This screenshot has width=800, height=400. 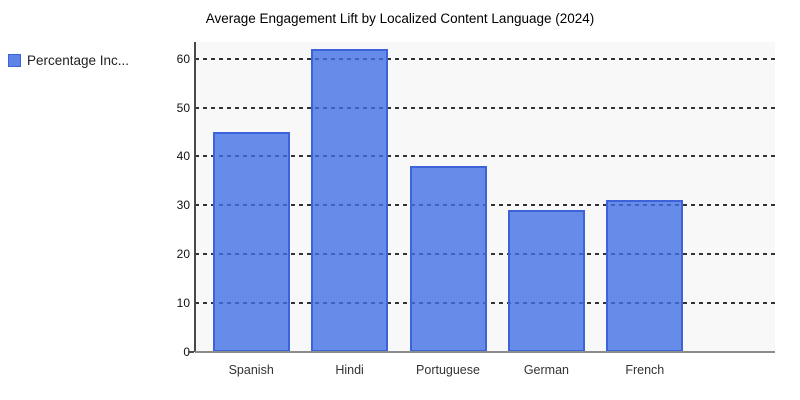 I want to click on x-tick-label-french: French, so click(x=645, y=370).